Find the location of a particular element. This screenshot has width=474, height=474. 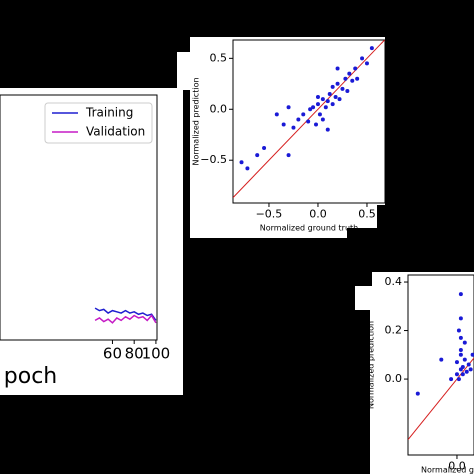

x-tick-label: 0.5 is located at coordinates (367, 214).